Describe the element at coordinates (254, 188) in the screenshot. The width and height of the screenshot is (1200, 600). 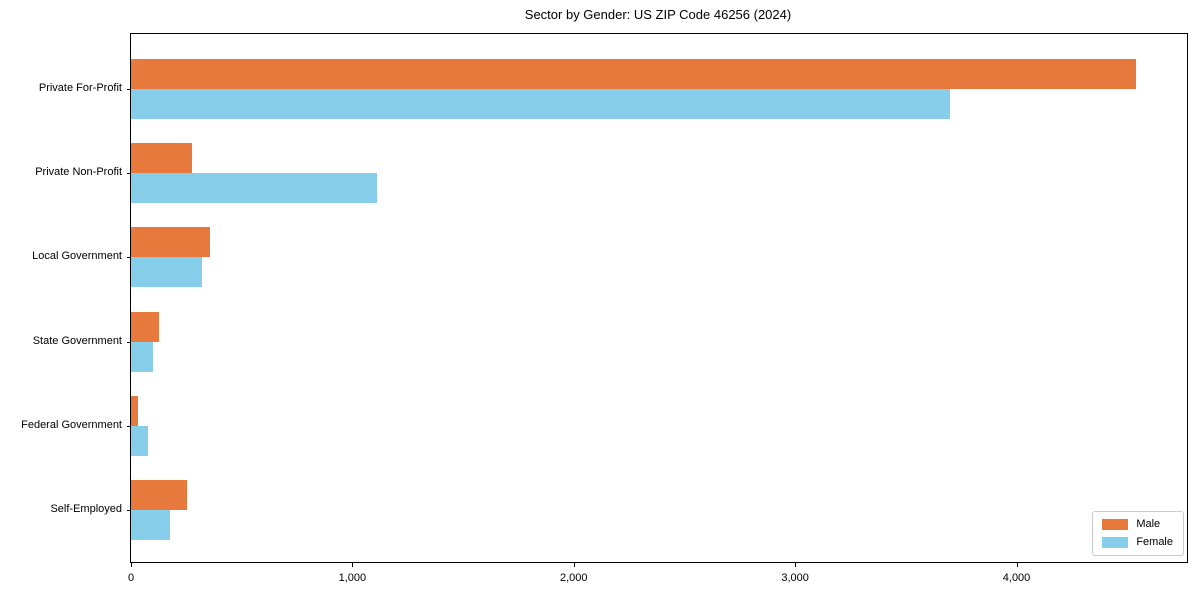
I see `bar-female-private-non-profit` at that location.